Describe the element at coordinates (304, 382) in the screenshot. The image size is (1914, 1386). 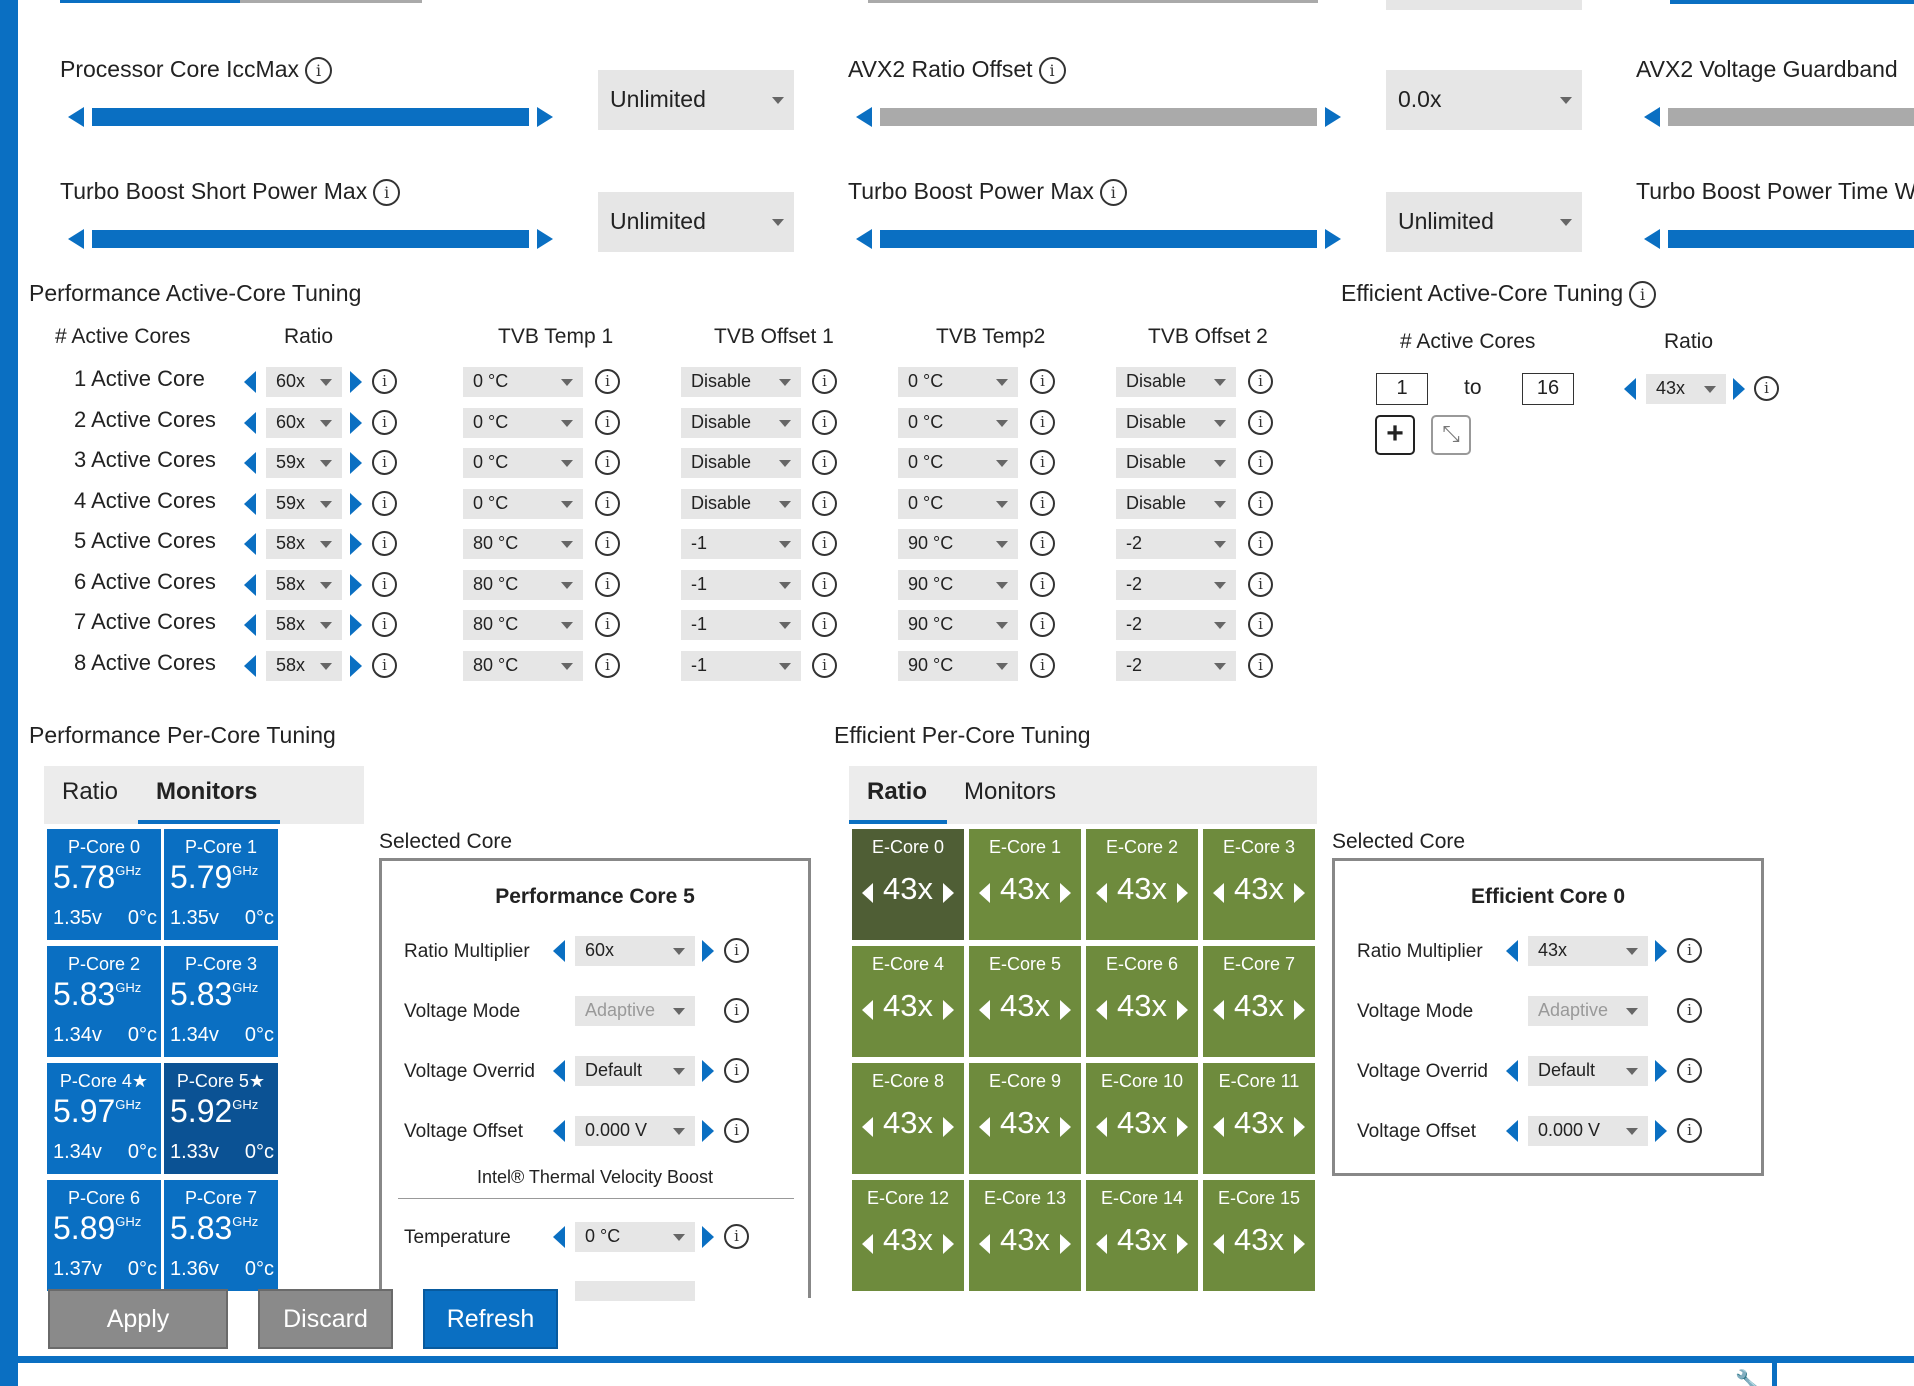
I see `ratio-dropdown: 60x` at that location.